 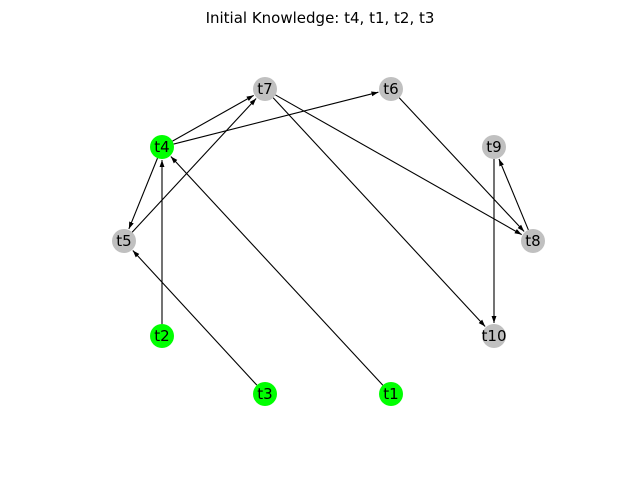 What do you see at coordinates (143, 193) in the screenshot?
I see `edge-t4-t5` at bounding box center [143, 193].